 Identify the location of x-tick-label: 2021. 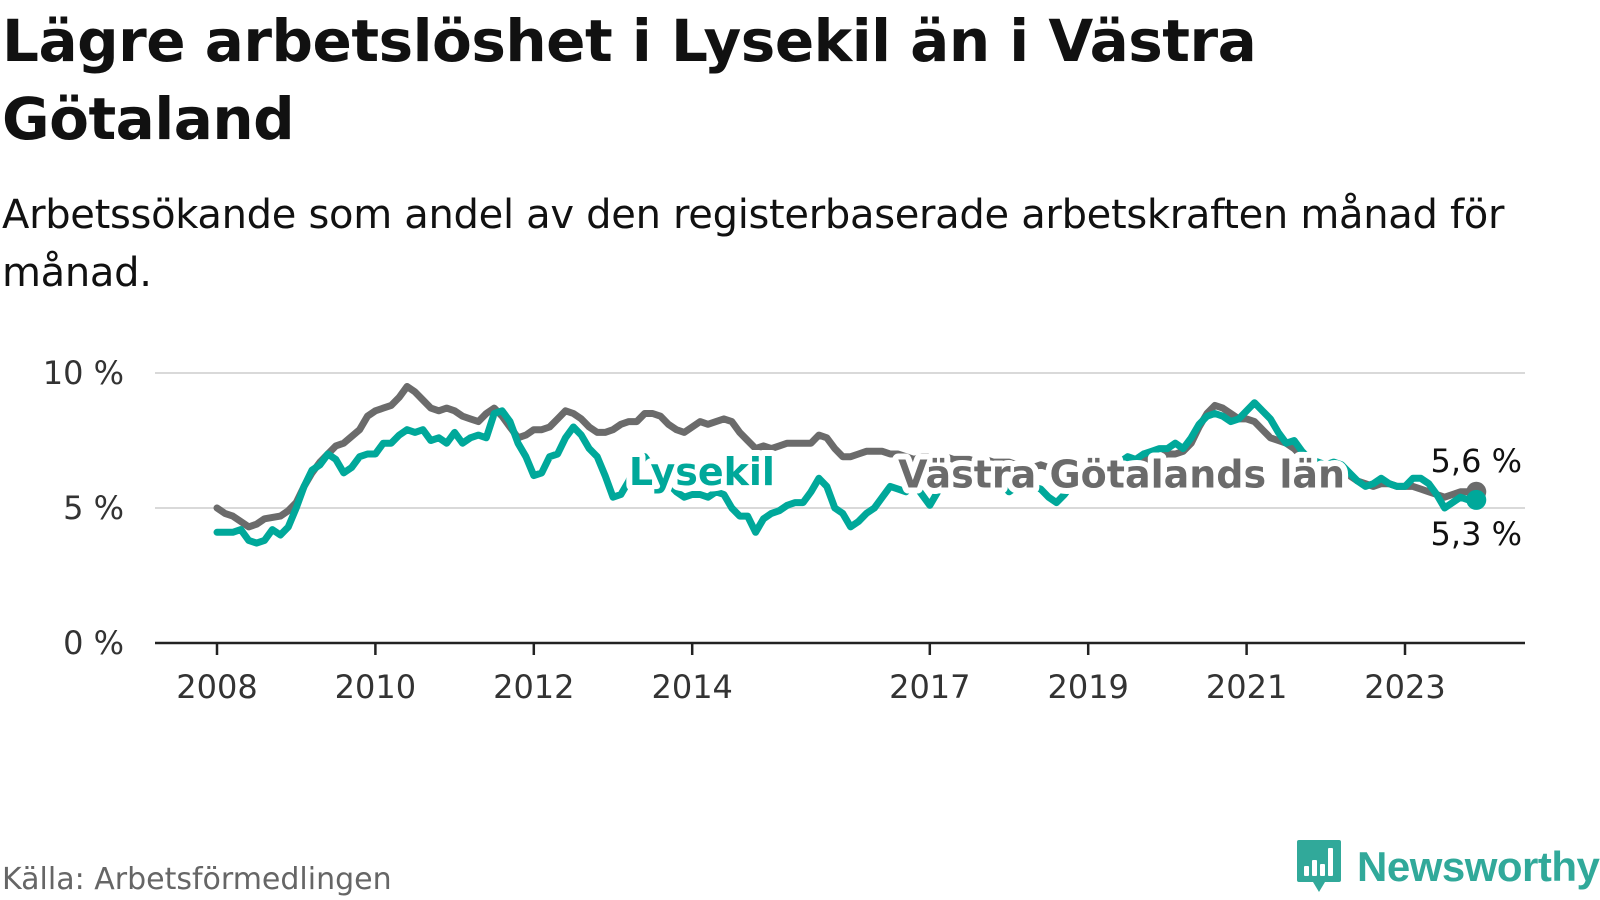
(1246, 687).